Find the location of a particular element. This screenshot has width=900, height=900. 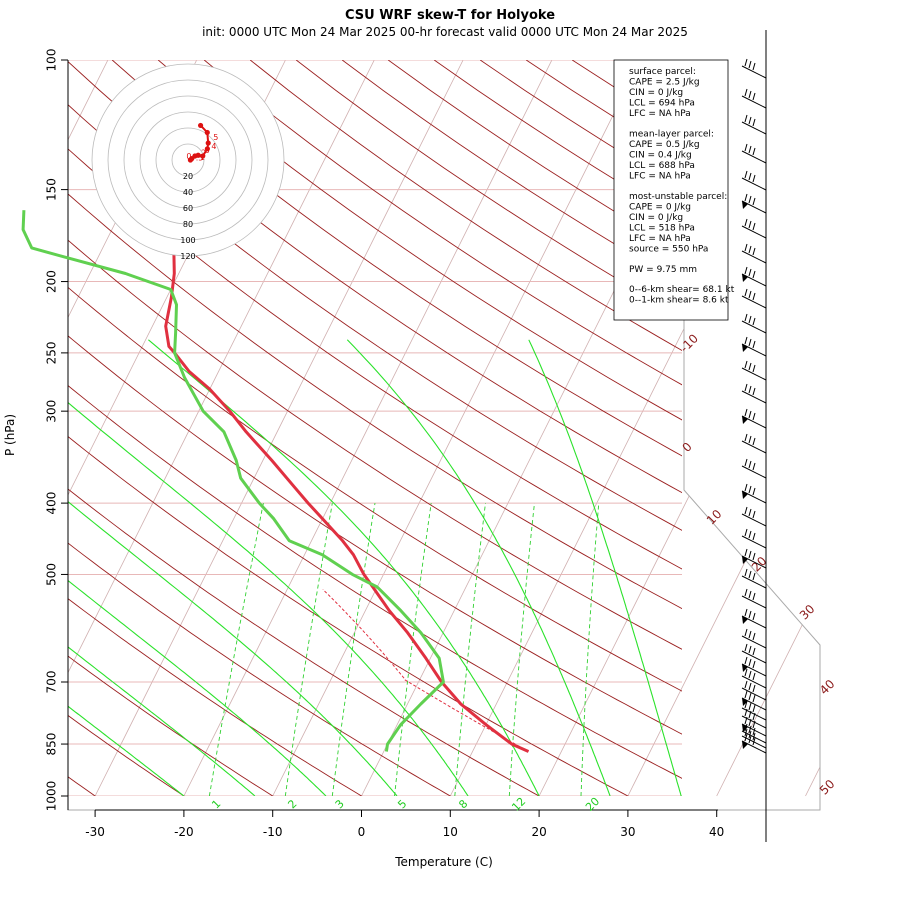

y-axis: 100 150 200 250 300 400 500 700 850 1000 is located at coordinates (57, 430).